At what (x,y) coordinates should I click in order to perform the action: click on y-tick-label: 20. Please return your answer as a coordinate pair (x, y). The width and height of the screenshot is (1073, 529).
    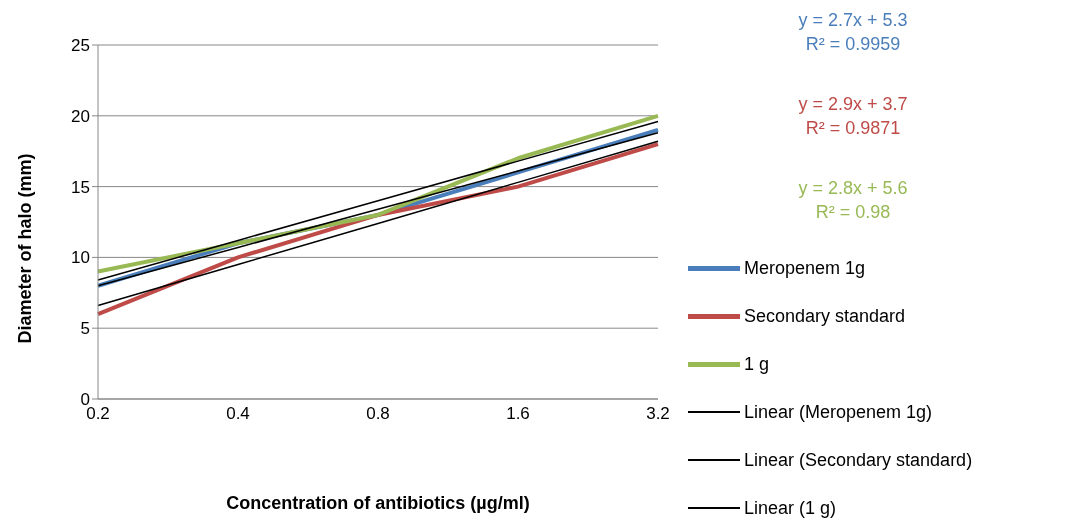
    Looking at the image, I should click on (80, 116).